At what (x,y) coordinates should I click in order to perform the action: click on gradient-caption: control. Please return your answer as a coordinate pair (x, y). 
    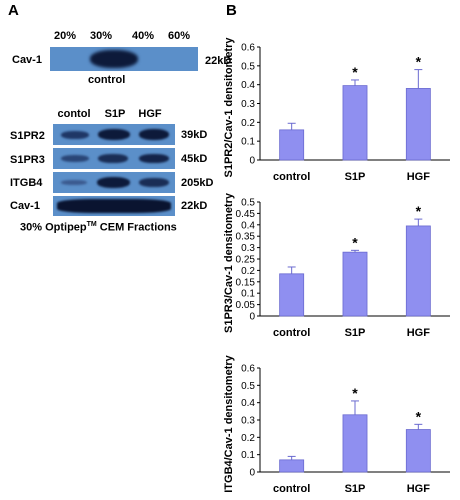
    Looking at the image, I should click on (107, 80).